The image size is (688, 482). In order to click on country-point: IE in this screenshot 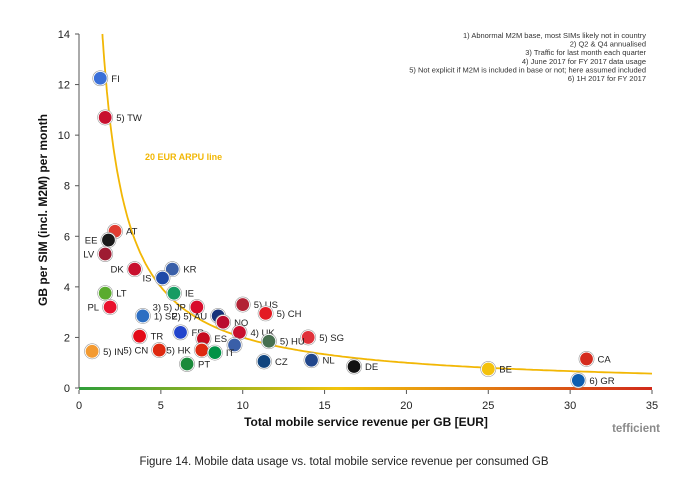, I will do `click(180, 293)`.